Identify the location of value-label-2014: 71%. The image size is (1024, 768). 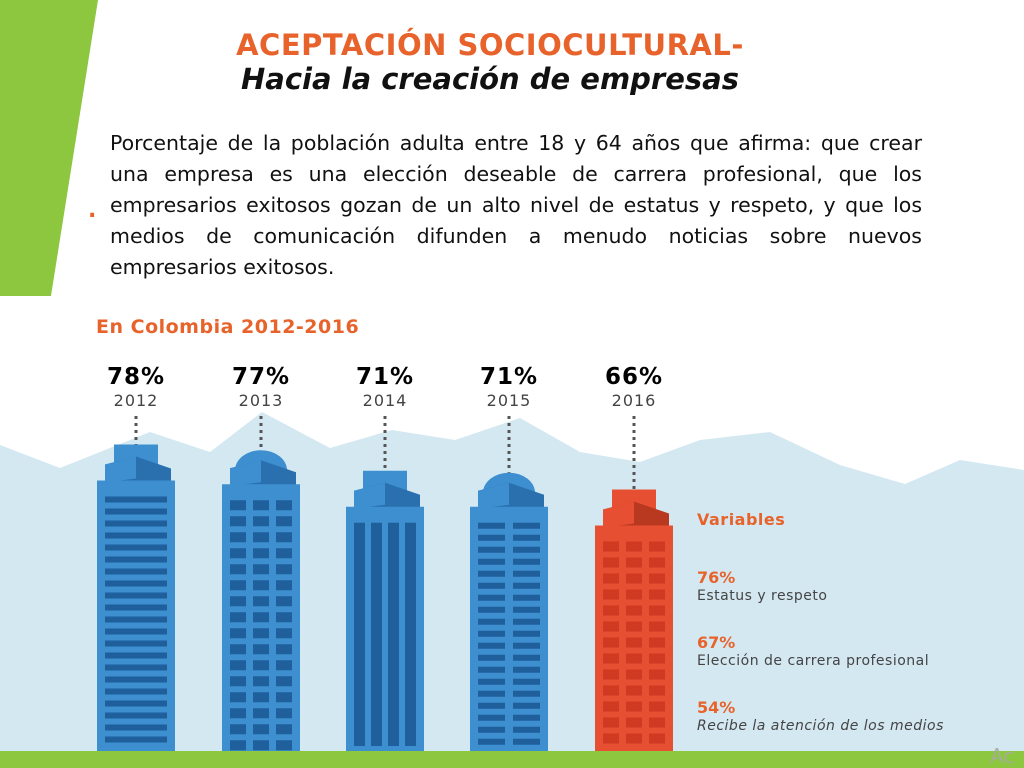
(385, 377).